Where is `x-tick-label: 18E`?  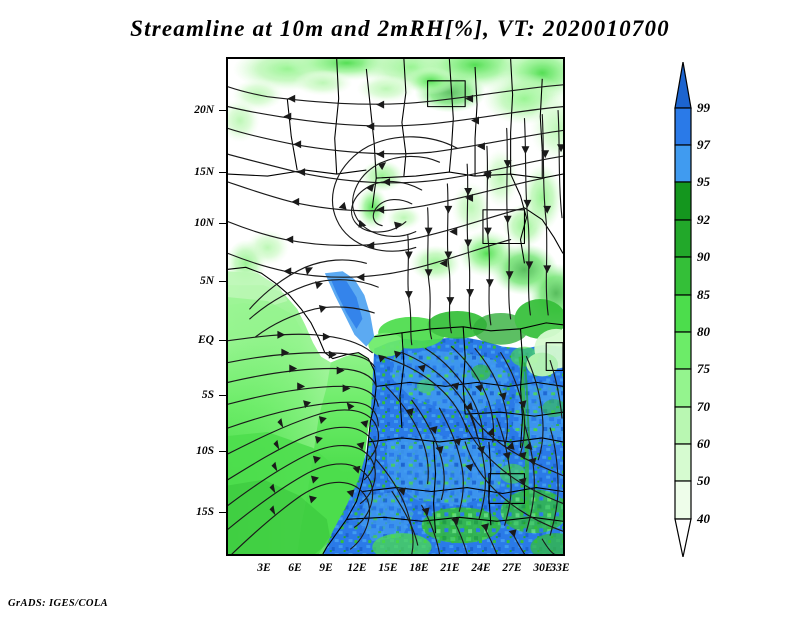 x-tick-label: 18E is located at coordinates (419, 568).